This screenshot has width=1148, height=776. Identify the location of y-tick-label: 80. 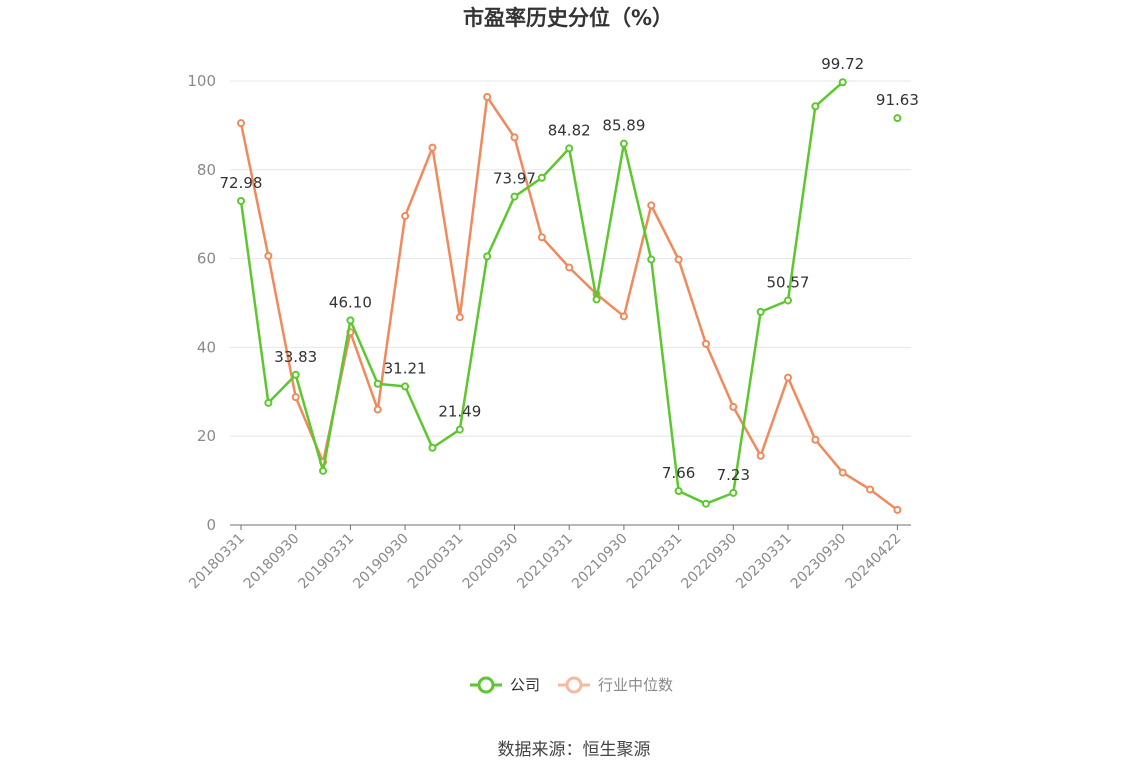
(206, 170).